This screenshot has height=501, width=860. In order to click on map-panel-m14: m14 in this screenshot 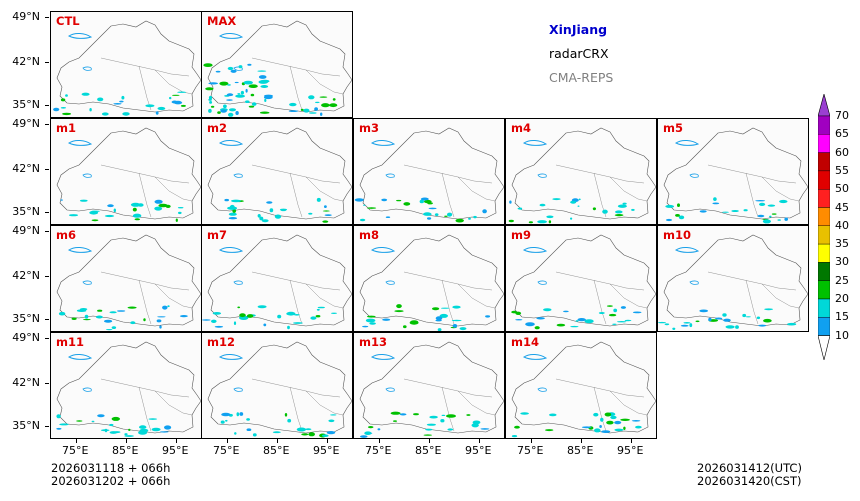, I will do `click(581, 385)`.